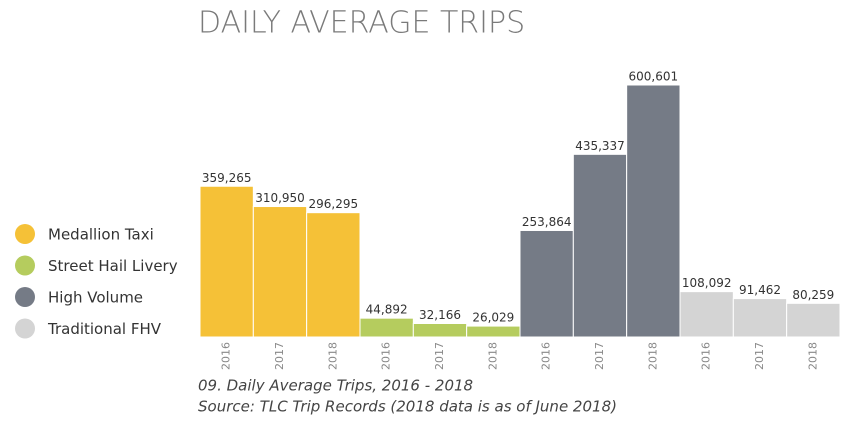 The height and width of the screenshot is (435, 855). What do you see at coordinates (440, 315) in the screenshot?
I see `value-label: 32,166` at bounding box center [440, 315].